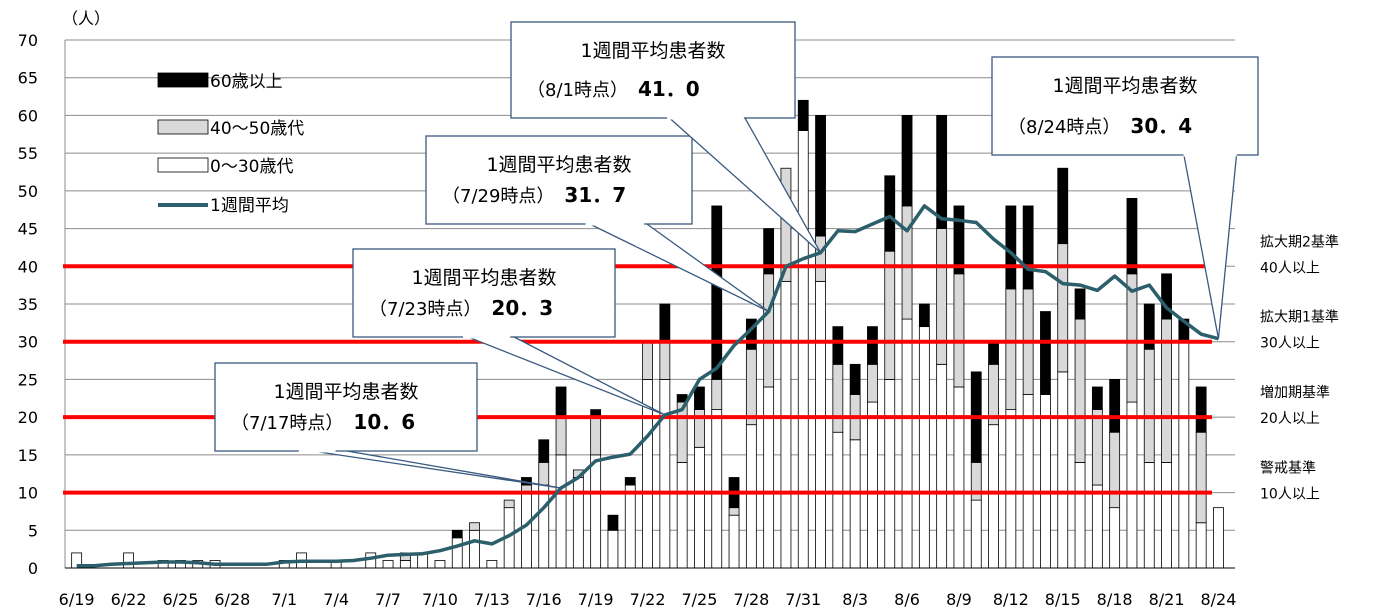 The width and height of the screenshot is (1385, 612). I want to click on callout-value: 31．7, so click(595, 195).